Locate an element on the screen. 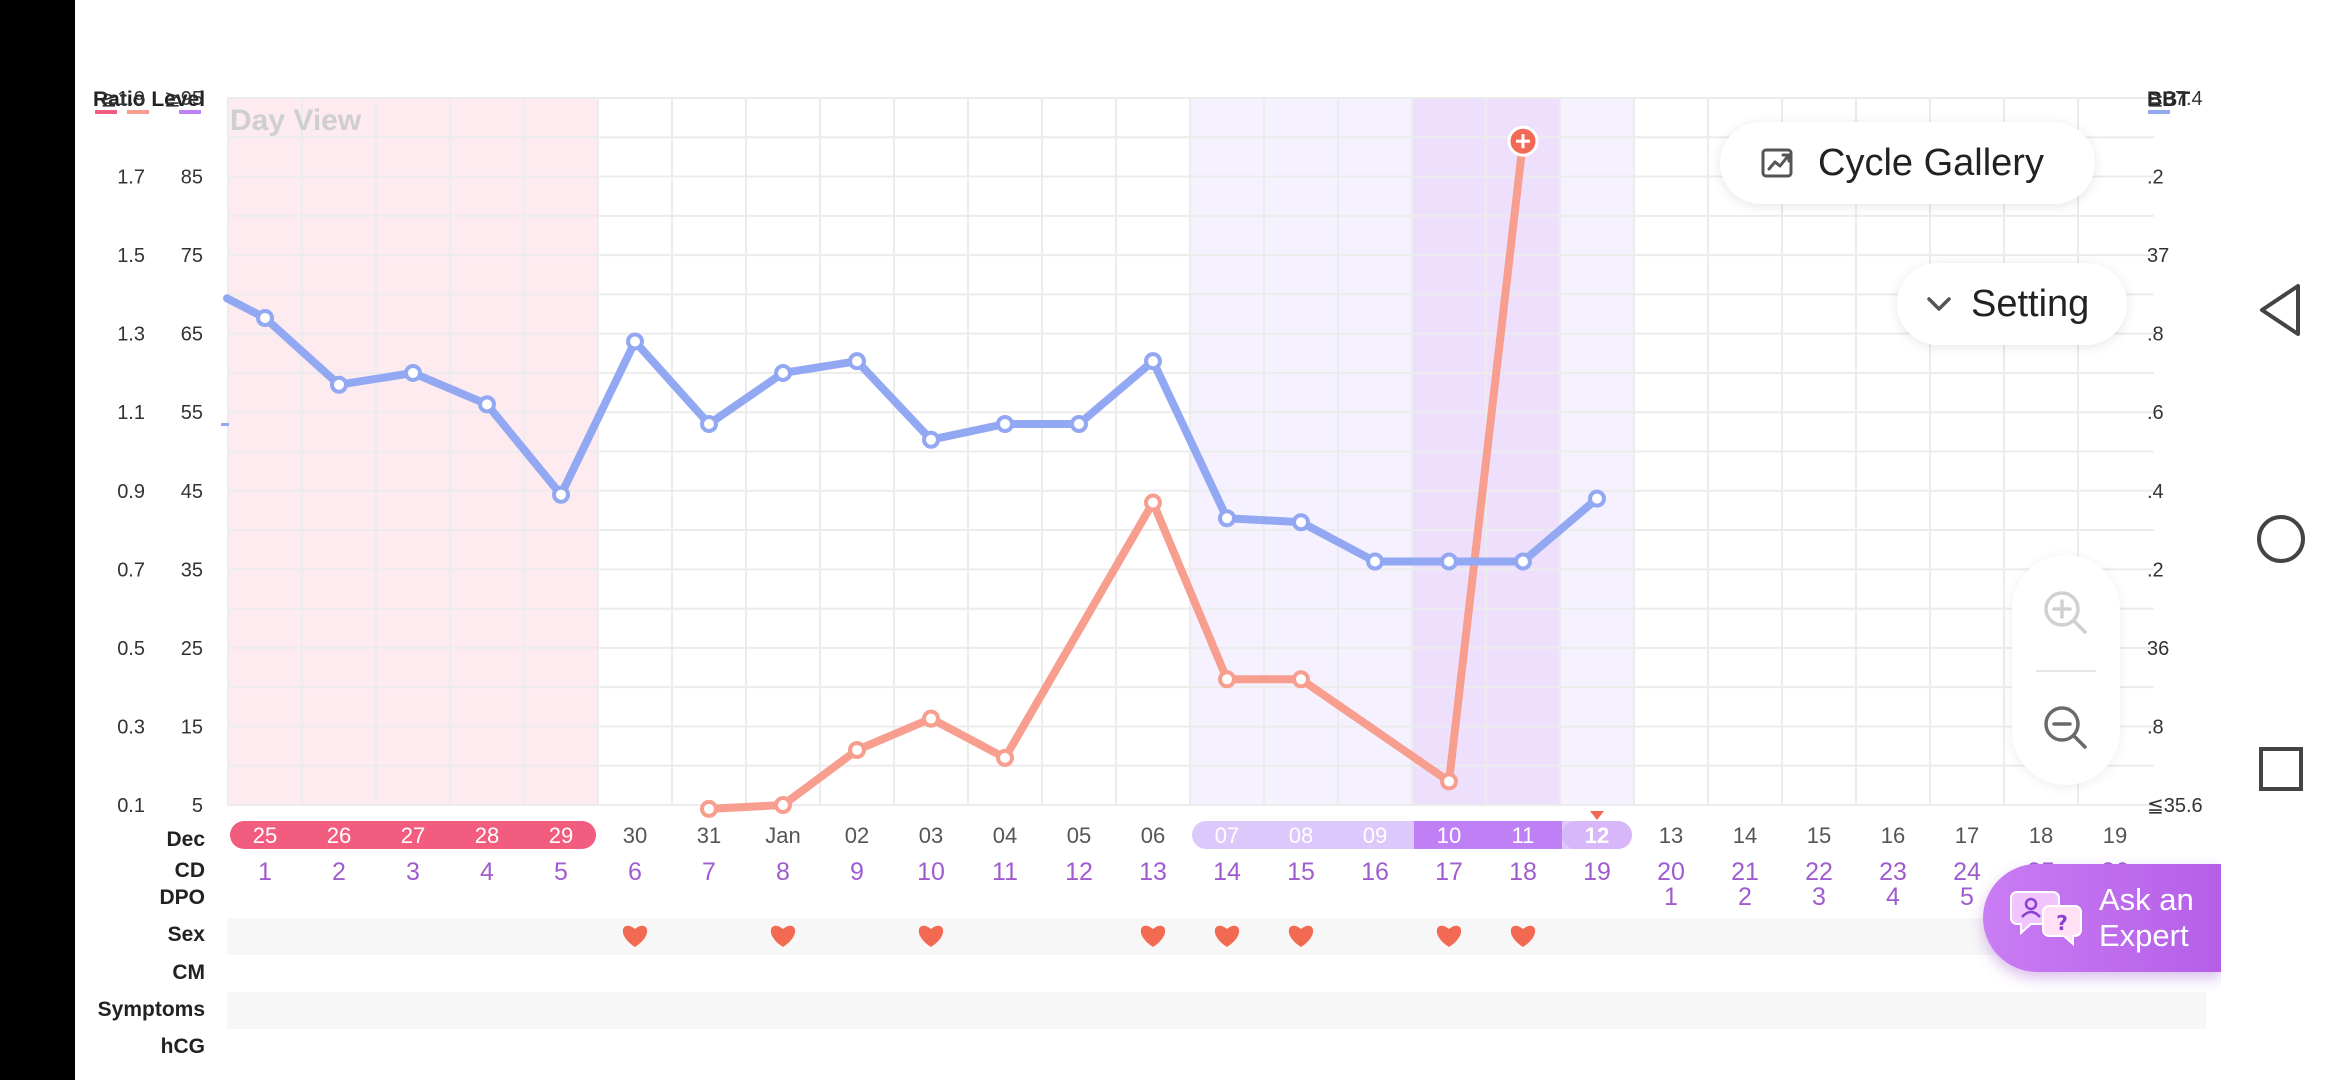 The width and height of the screenshot is (2340, 1080). zoom-in-button is located at coordinates (2066, 613).